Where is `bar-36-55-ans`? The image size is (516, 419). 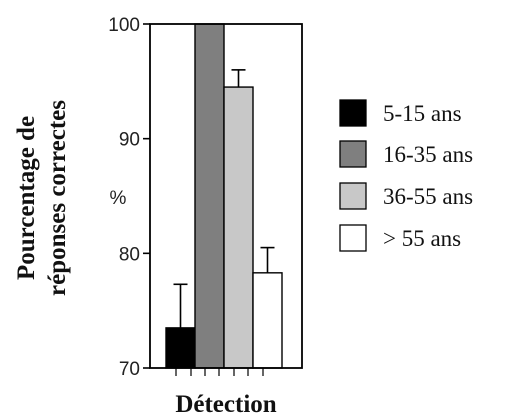 bar-36-55-ans is located at coordinates (238, 227).